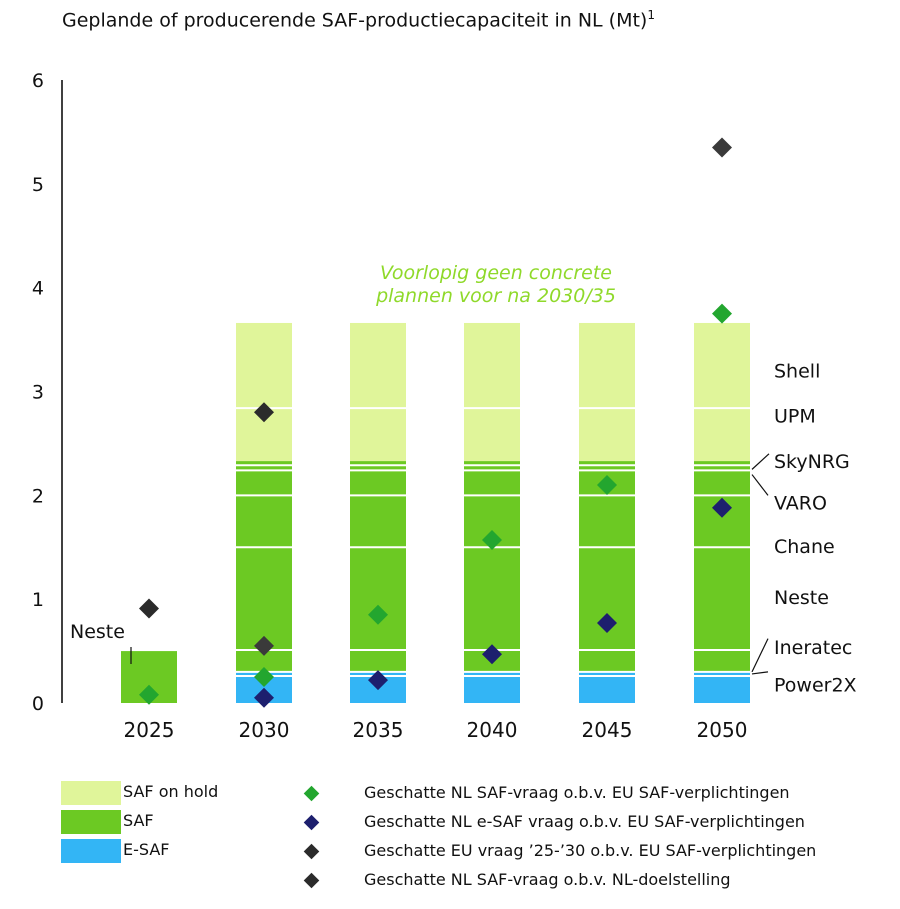 The image size is (900, 909). Describe the element at coordinates (800, 504) in the screenshot. I see `company-label: VARO` at that location.